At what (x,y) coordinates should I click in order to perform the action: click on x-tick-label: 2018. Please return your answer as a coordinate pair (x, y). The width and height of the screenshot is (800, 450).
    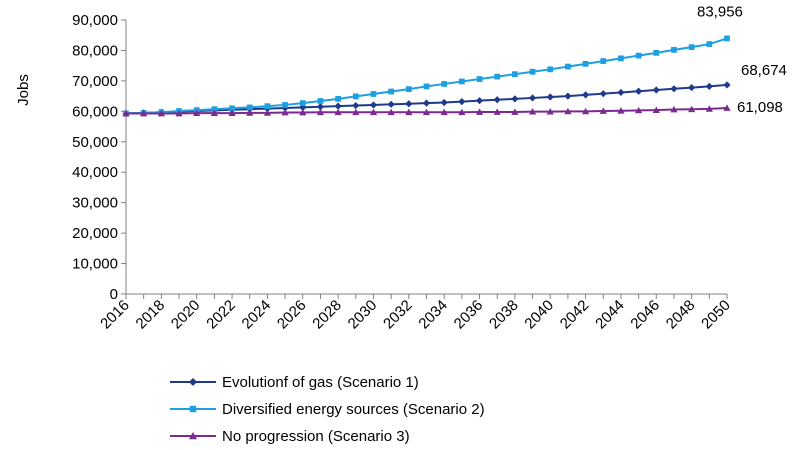
    Looking at the image, I should click on (151, 315).